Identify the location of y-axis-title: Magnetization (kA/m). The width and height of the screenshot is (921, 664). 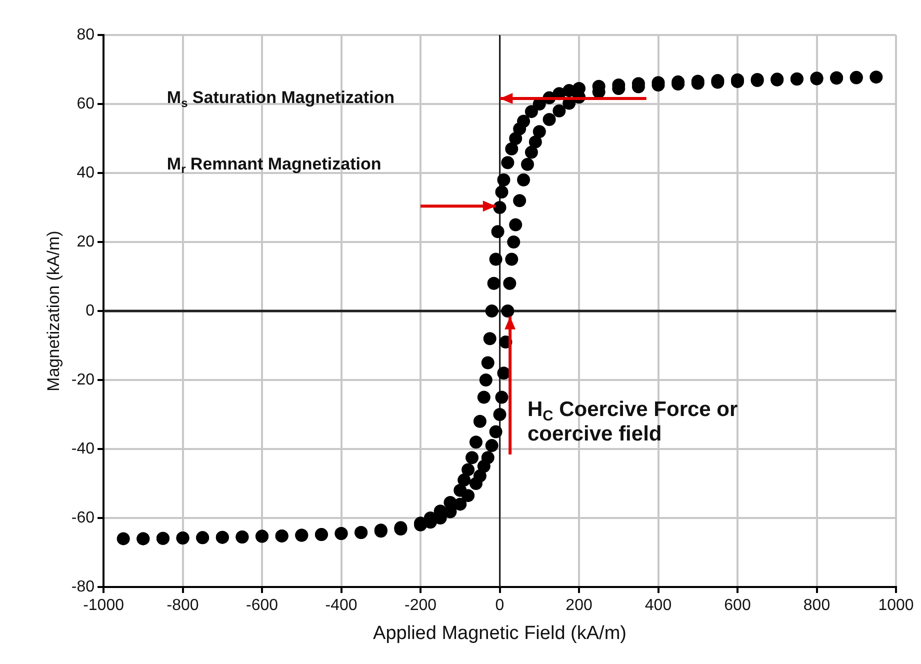
(53, 311).